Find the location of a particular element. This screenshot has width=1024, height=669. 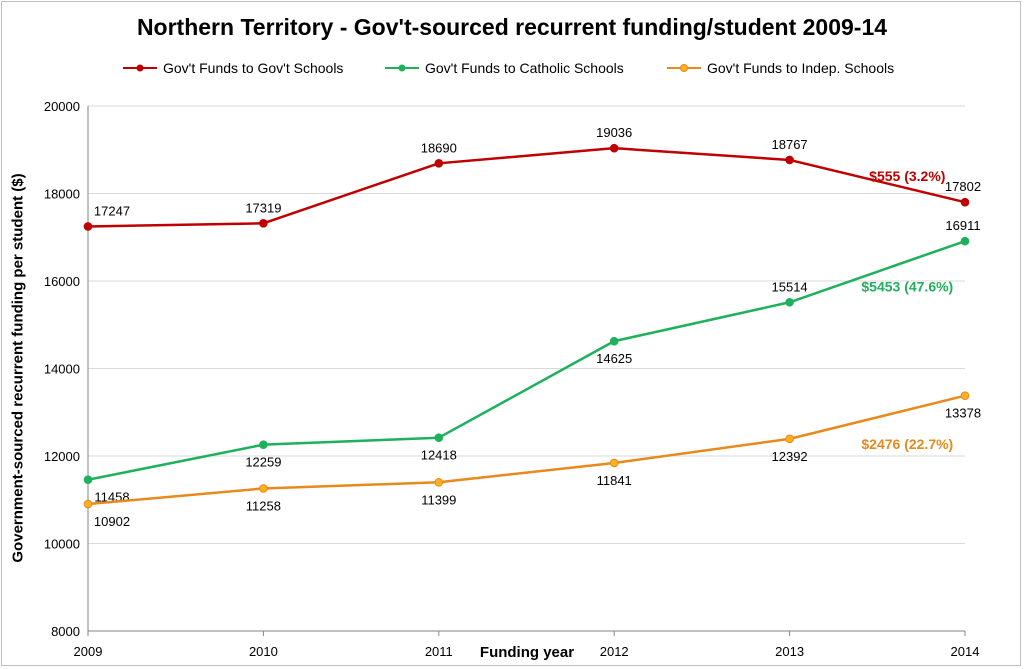

x-tick-label: 2013 is located at coordinates (789, 651).